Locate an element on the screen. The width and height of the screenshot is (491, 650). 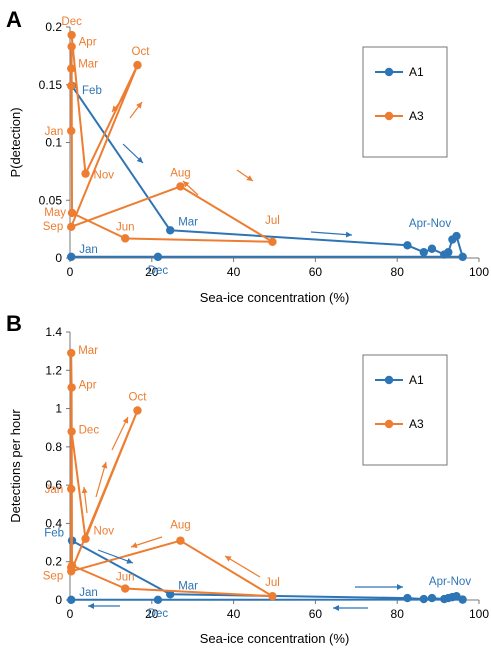
x-tick-label: 60 is located at coordinates (316, 272).